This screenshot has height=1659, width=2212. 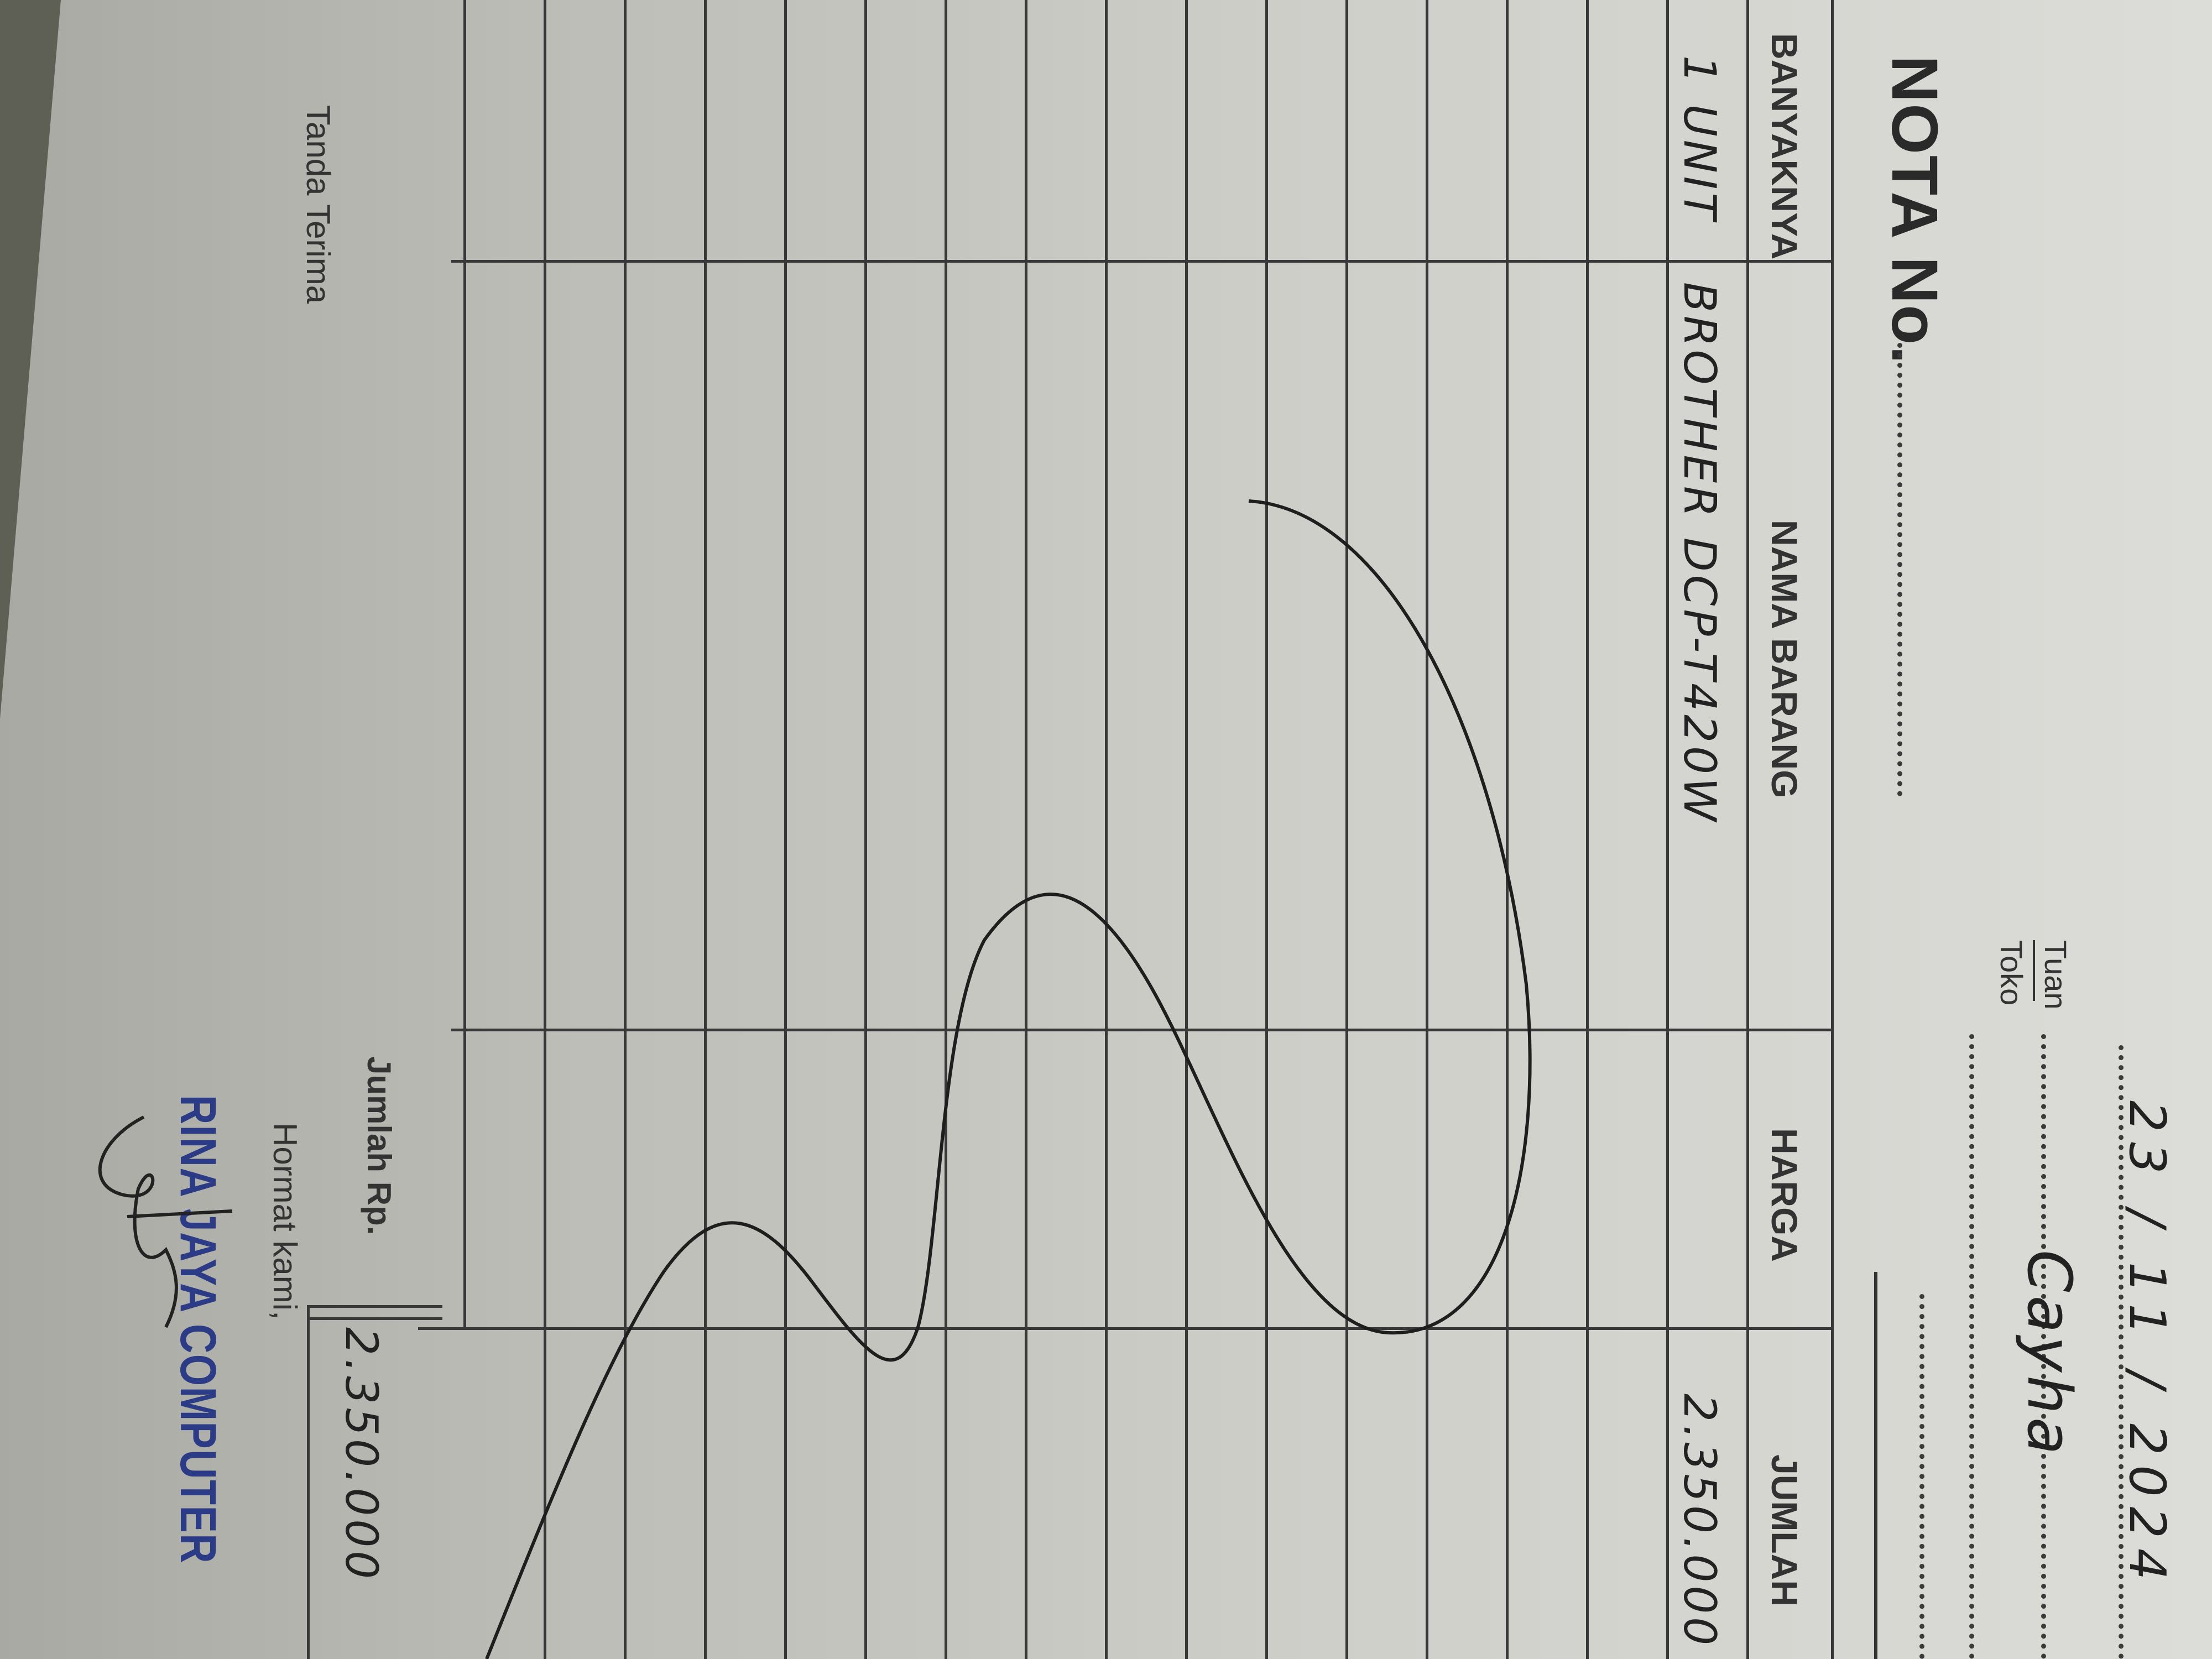 What do you see at coordinates (166, 1222) in the screenshot?
I see `signature` at bounding box center [166, 1222].